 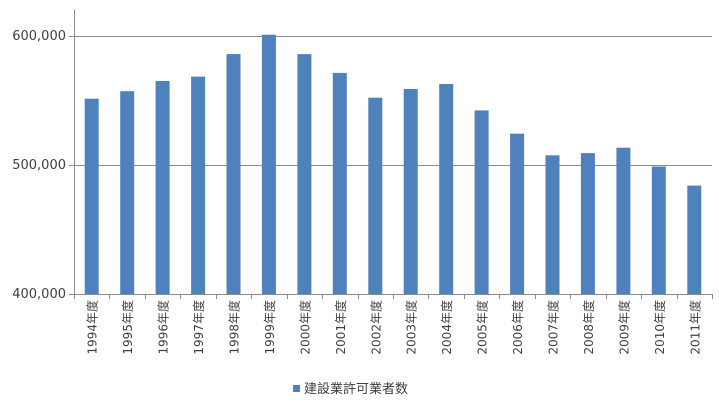 What do you see at coordinates (588, 327) in the screenshot?
I see `x-tick-label: 2008年度` at bounding box center [588, 327].